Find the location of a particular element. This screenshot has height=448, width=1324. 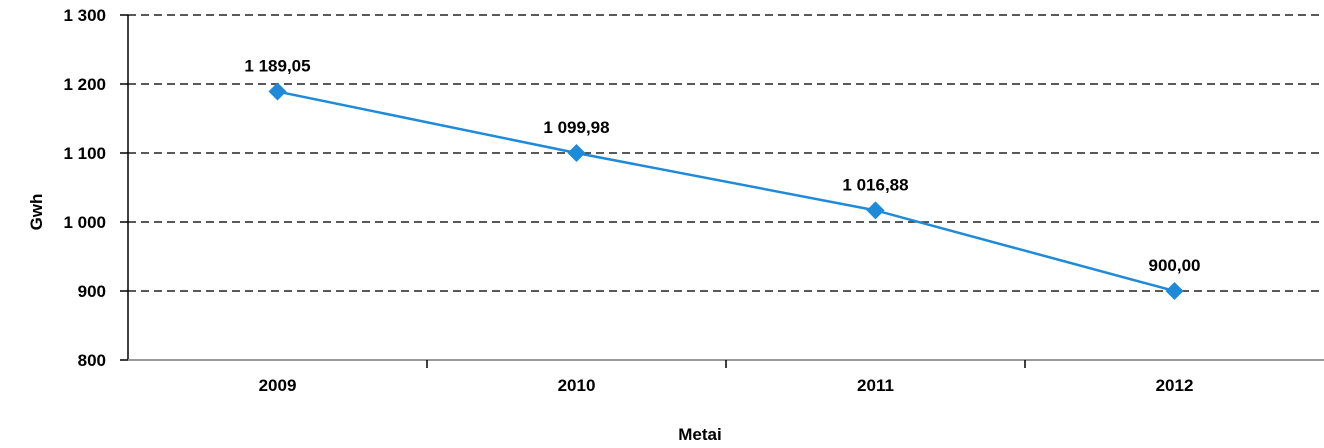

x-tick-label: 2010 is located at coordinates (577, 385).